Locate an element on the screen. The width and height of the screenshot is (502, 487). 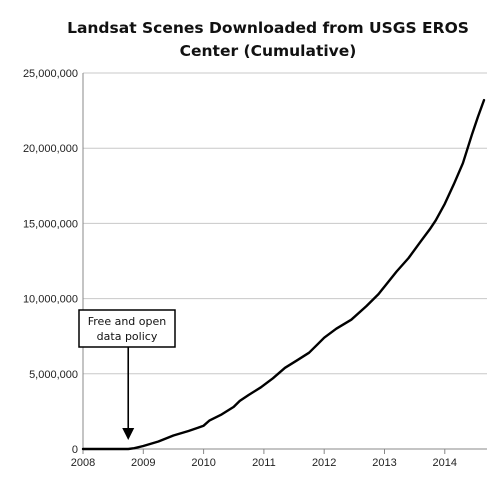
y-tick-label: 20,000,000 is located at coordinates (50, 149).